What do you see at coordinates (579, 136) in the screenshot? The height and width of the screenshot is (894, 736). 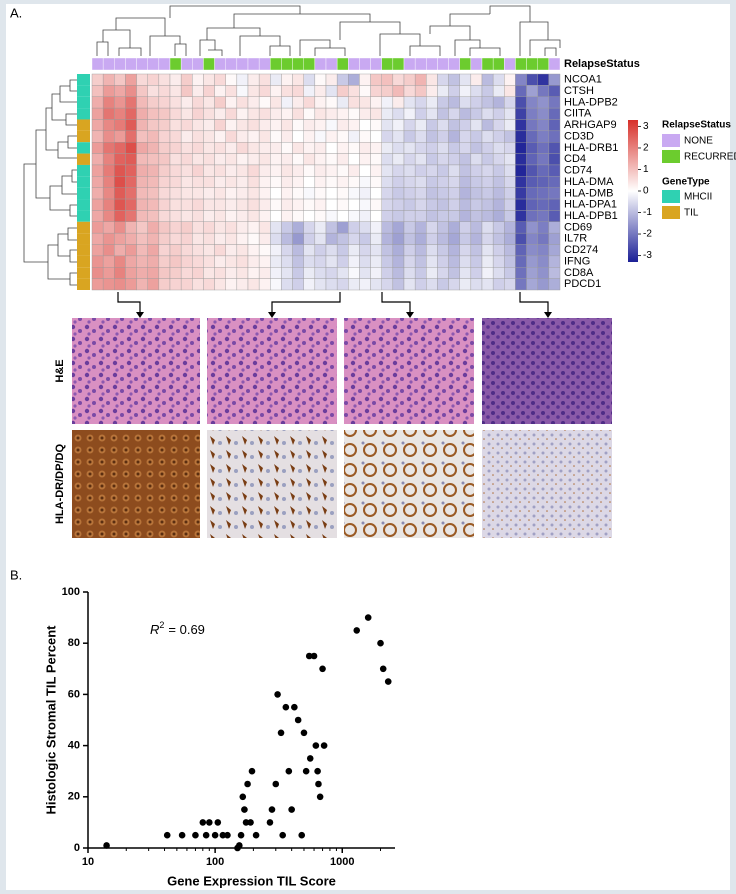 I see `row-label: CD3D` at bounding box center [579, 136].